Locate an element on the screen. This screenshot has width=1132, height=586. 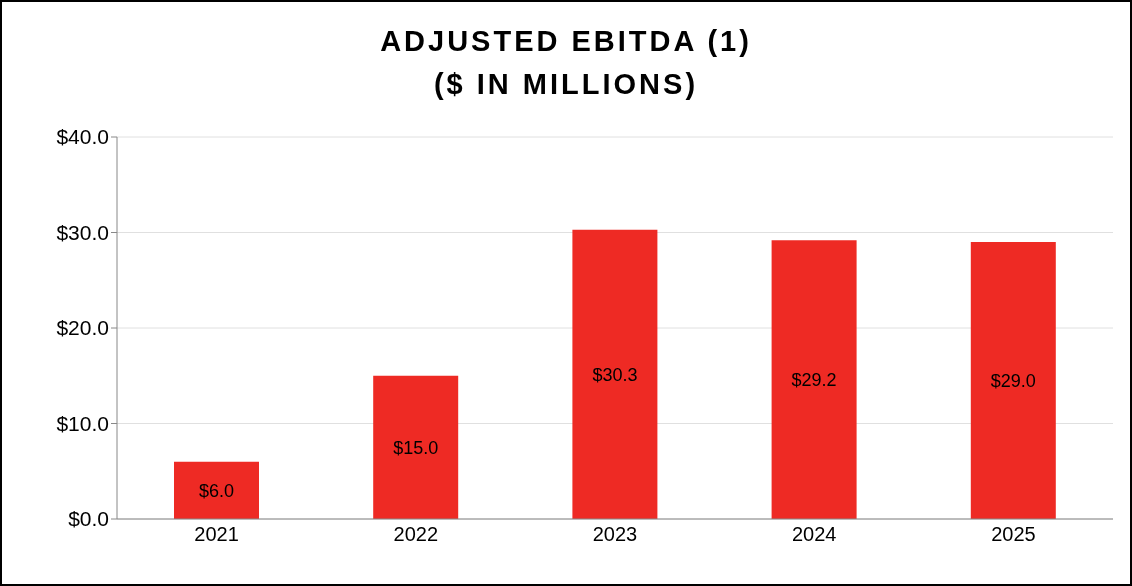
y-tick-label: $20.0 is located at coordinates (82, 328).